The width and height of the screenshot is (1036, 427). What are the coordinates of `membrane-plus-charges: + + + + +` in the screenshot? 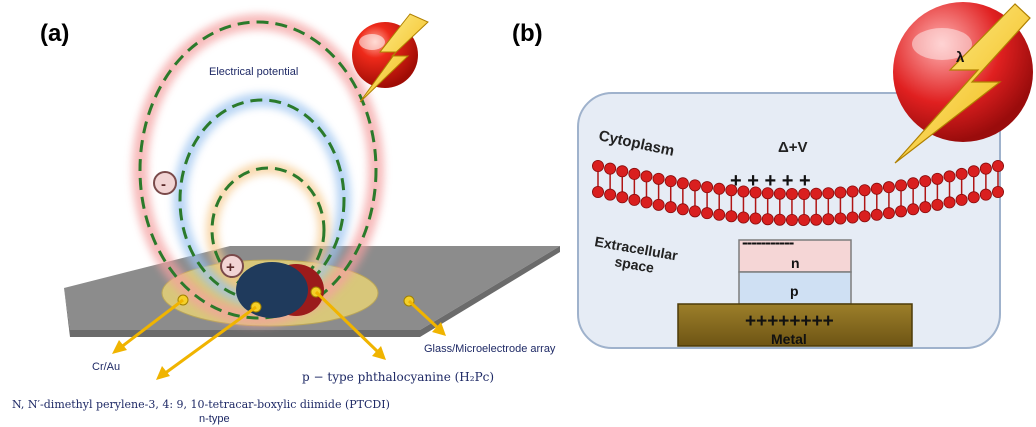 It's located at (770, 181).